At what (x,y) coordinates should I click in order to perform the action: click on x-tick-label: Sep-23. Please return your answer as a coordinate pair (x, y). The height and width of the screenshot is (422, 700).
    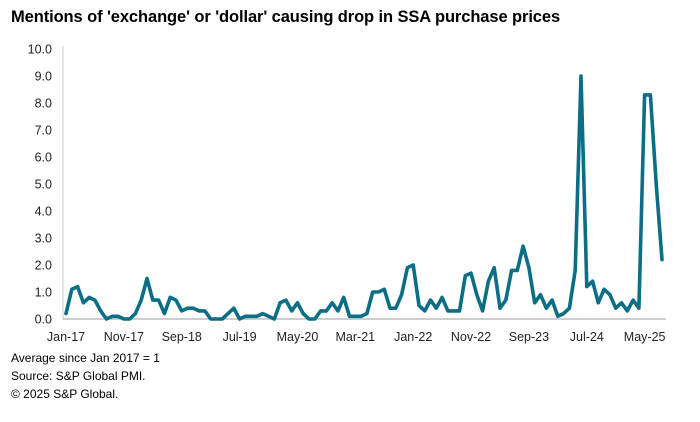
    Looking at the image, I should click on (529, 337).